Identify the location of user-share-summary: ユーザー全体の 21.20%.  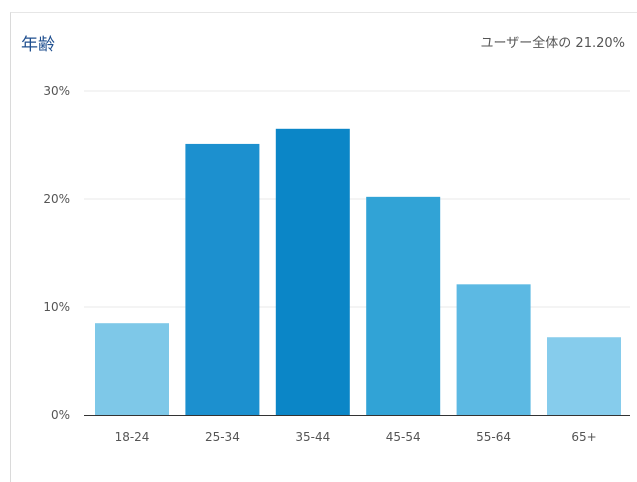
(552, 43).